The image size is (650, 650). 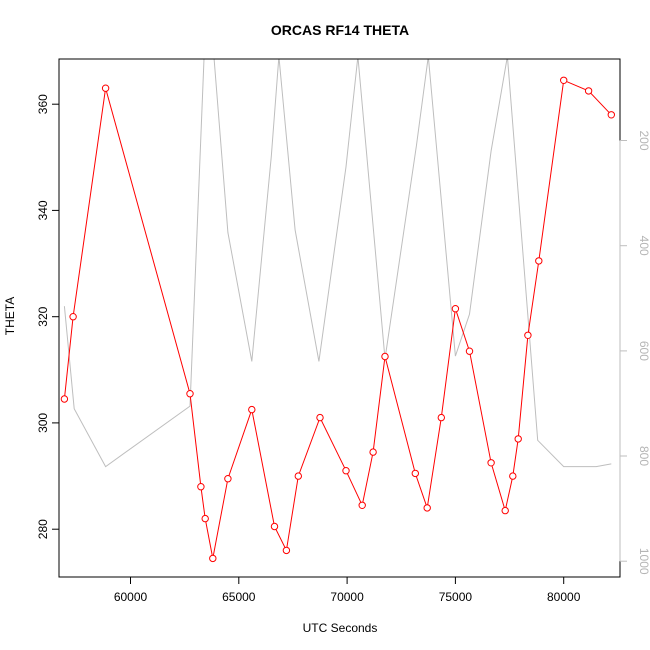 I want to click on x-tick-label: 75000, so click(x=456, y=597).